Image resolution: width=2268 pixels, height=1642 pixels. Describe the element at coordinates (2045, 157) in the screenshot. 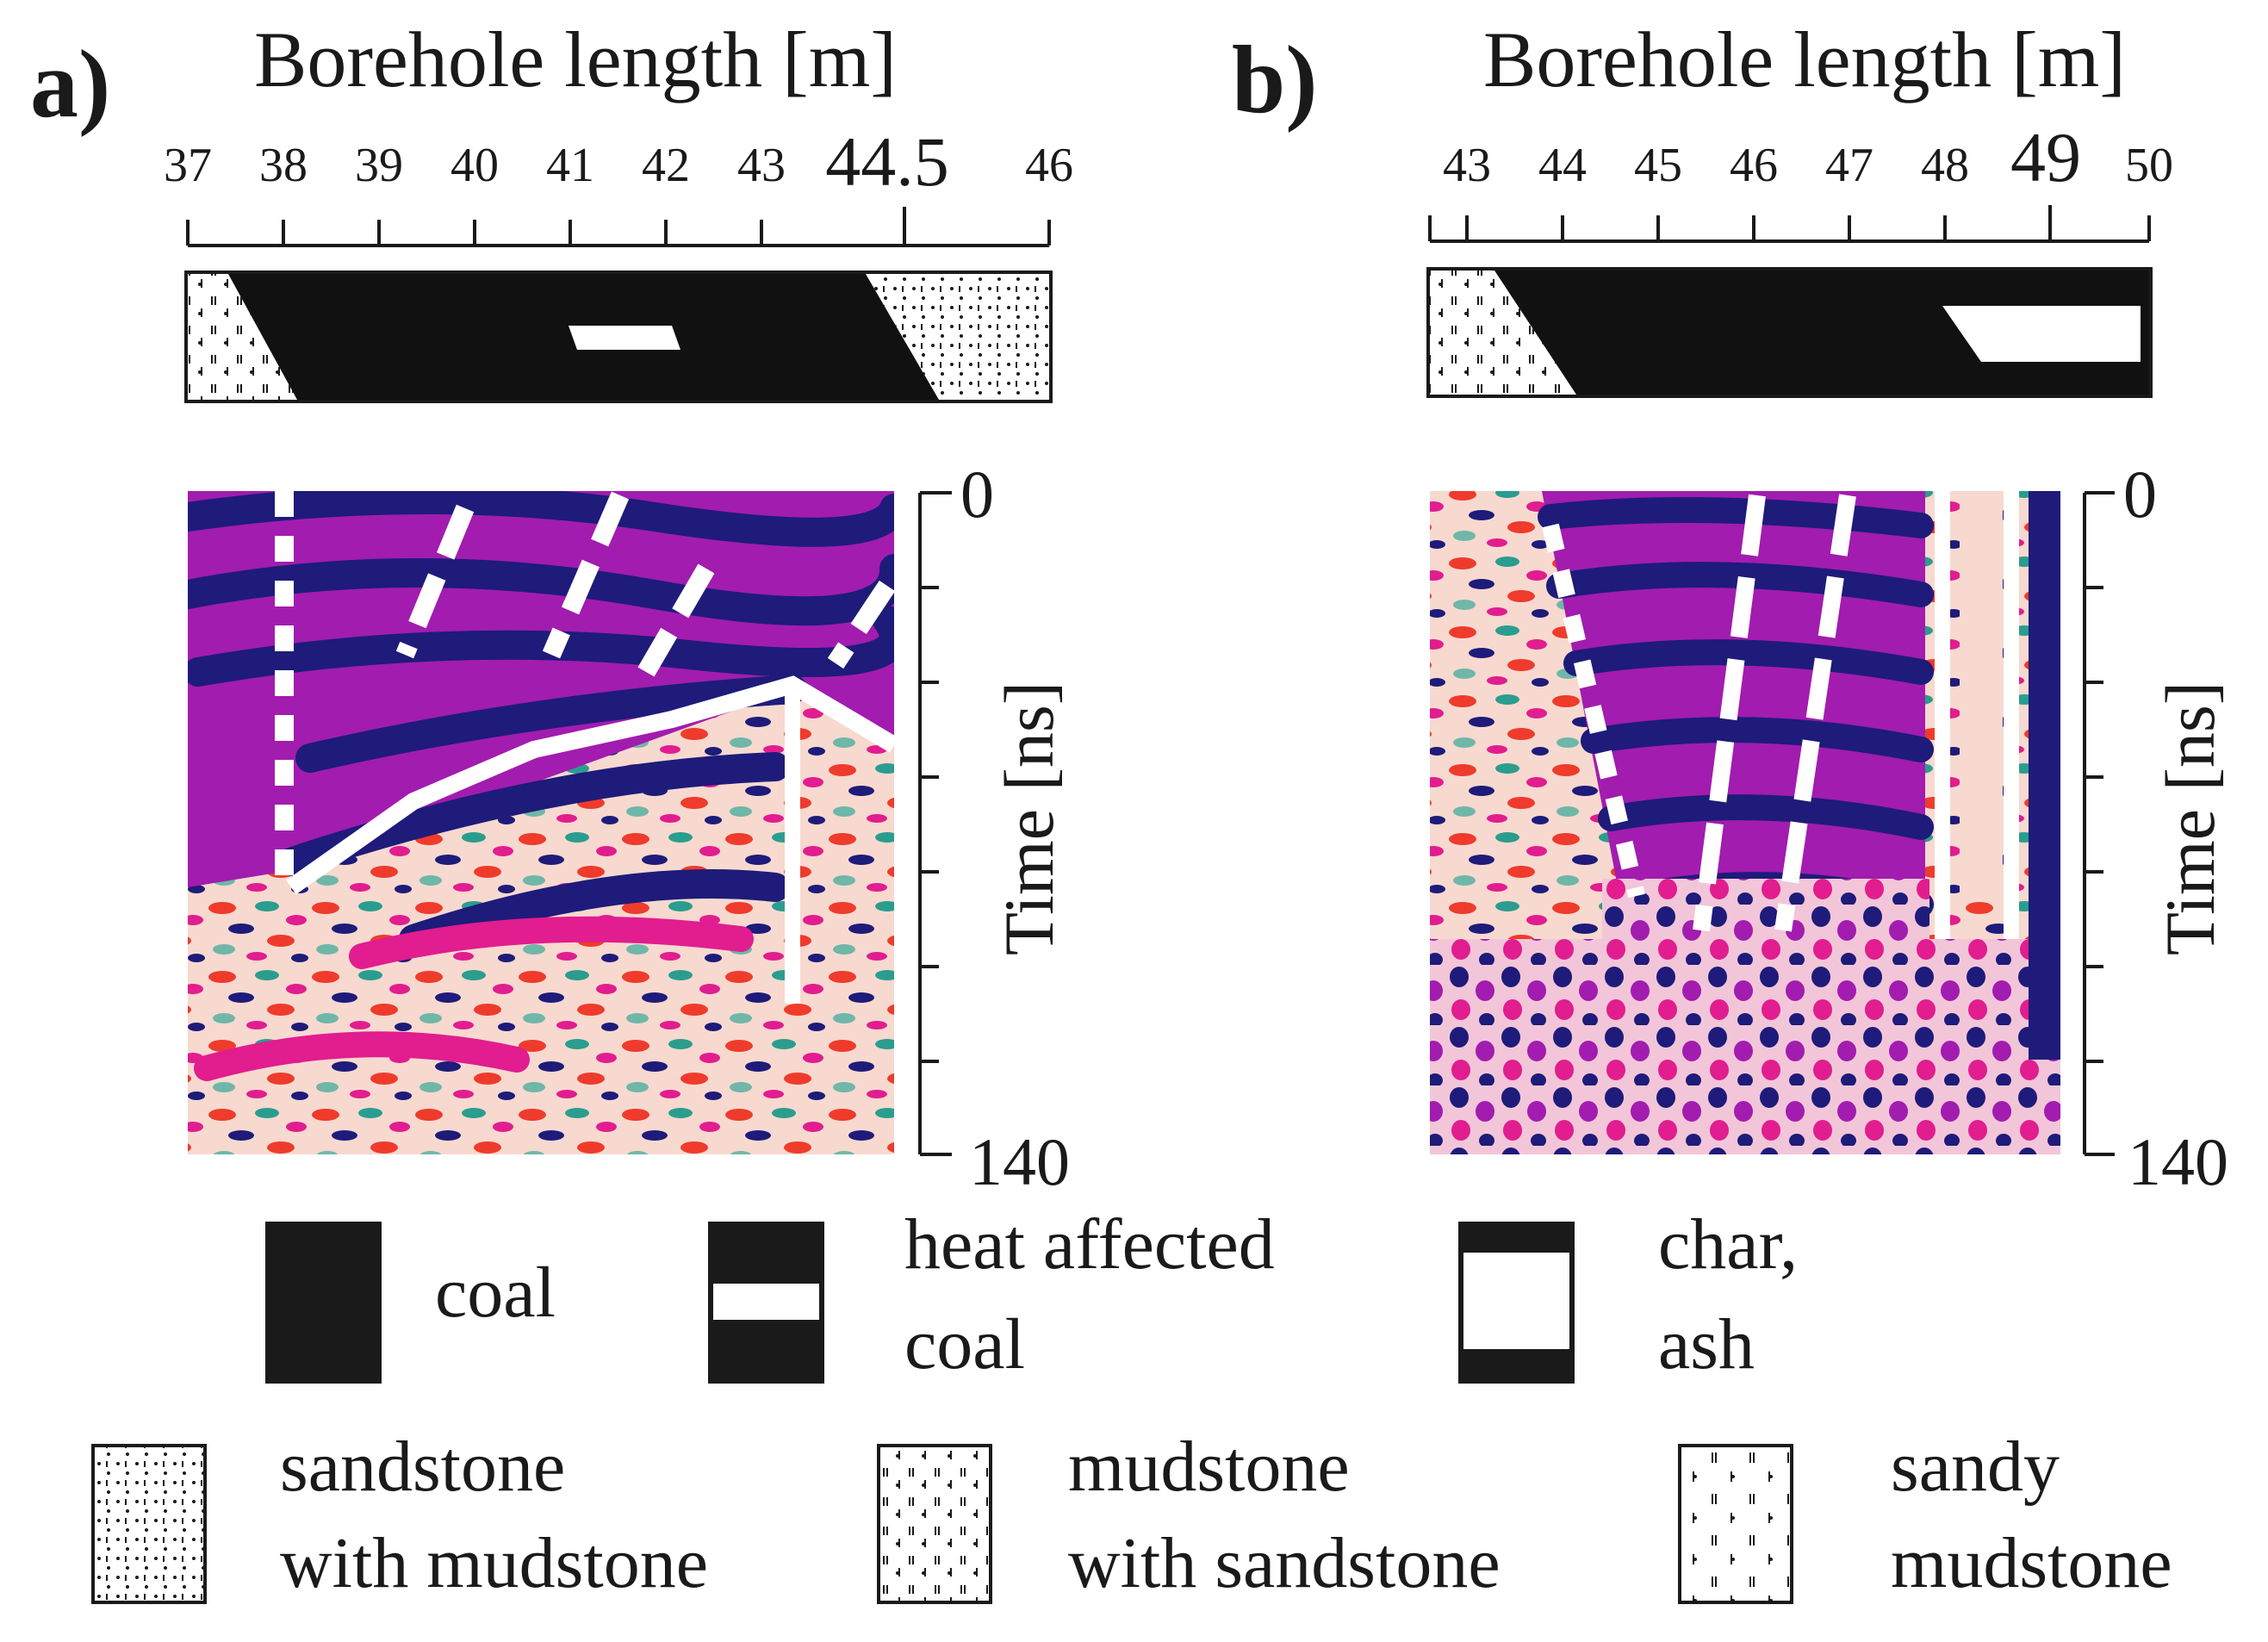

I see `panel-b-tick-label: 49` at that location.